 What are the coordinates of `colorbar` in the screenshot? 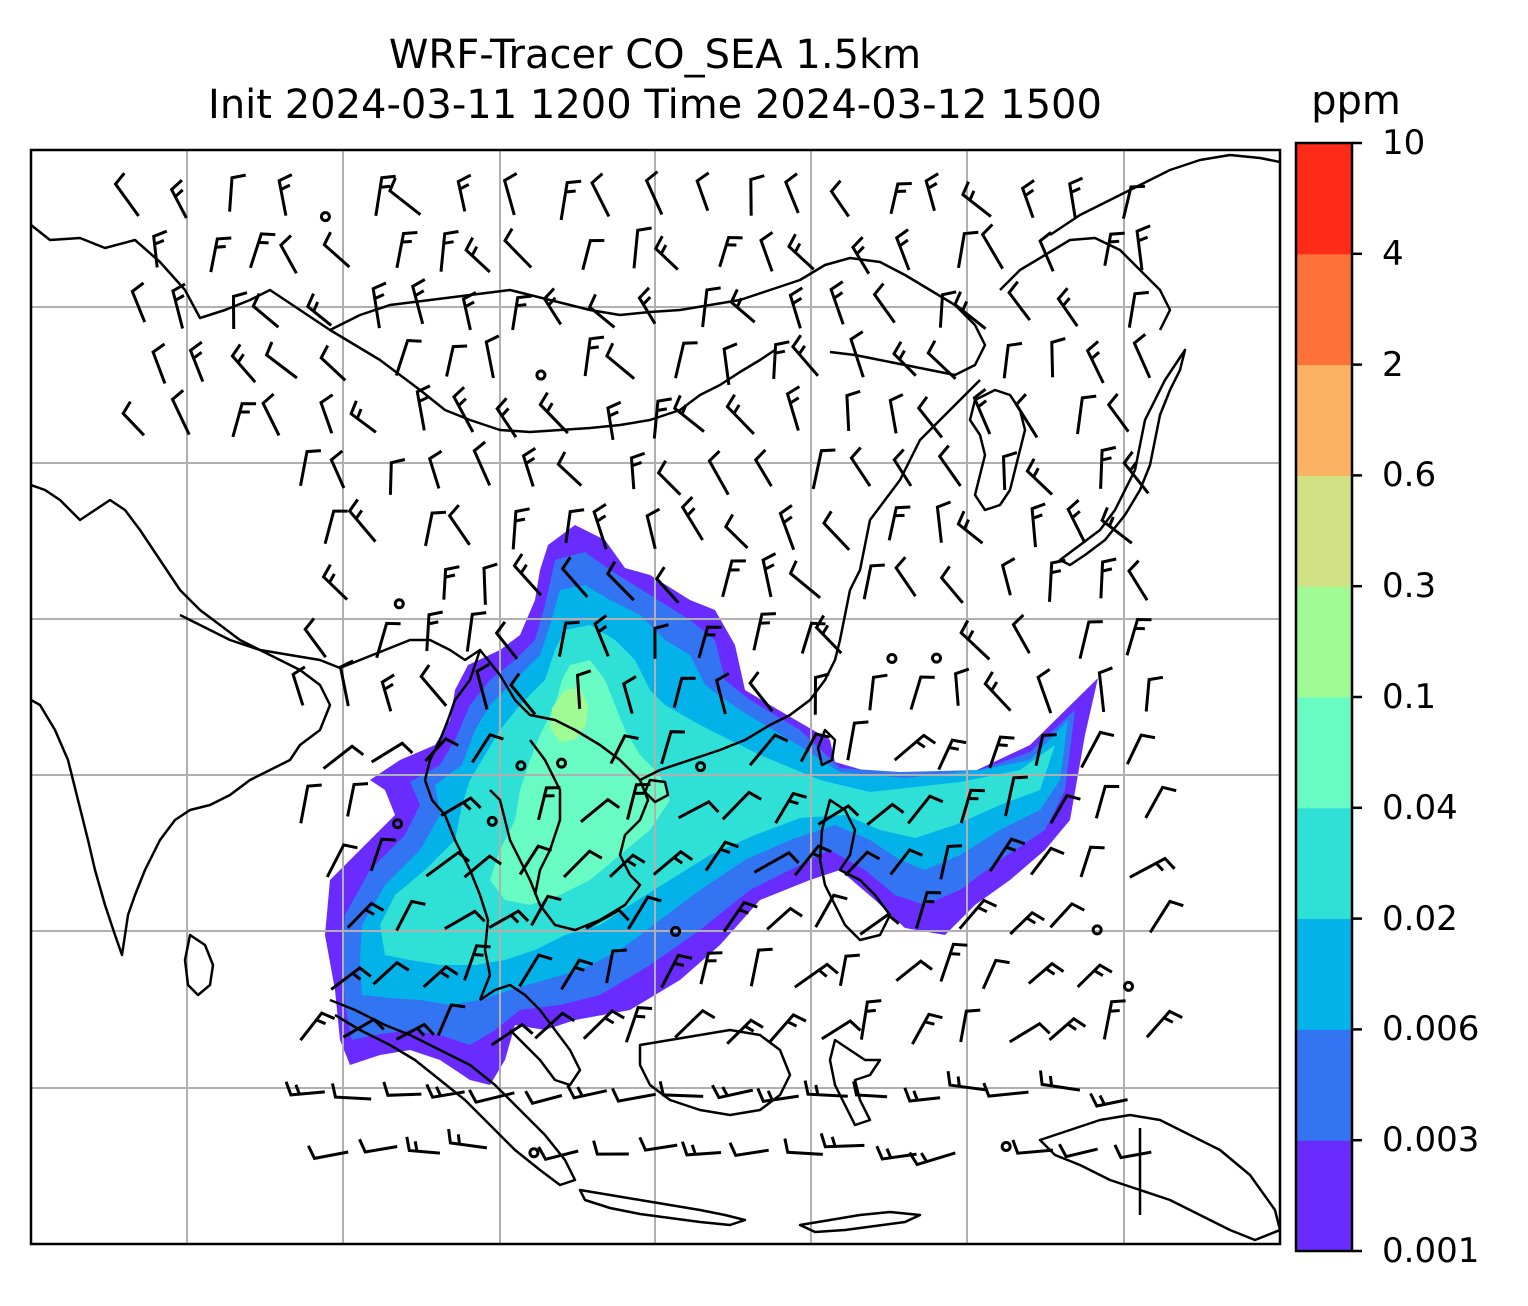 It's located at (1324, 697).